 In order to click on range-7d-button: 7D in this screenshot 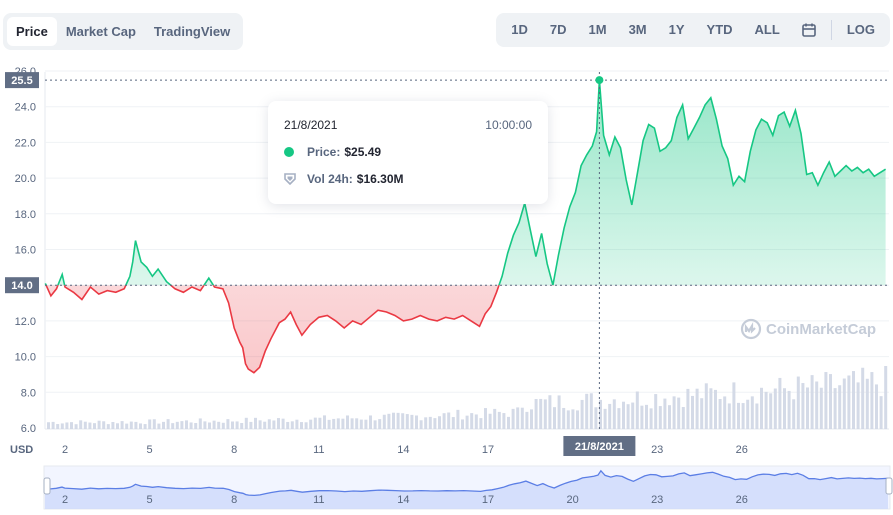, I will do `click(558, 29)`.